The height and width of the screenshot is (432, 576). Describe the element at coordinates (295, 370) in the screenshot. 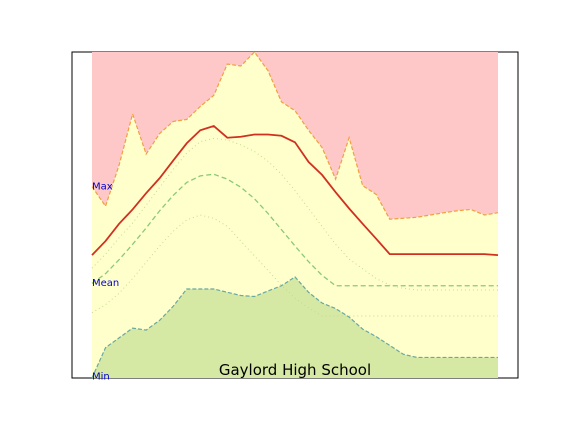

I see `chart-title: Gaylord High School` at that location.